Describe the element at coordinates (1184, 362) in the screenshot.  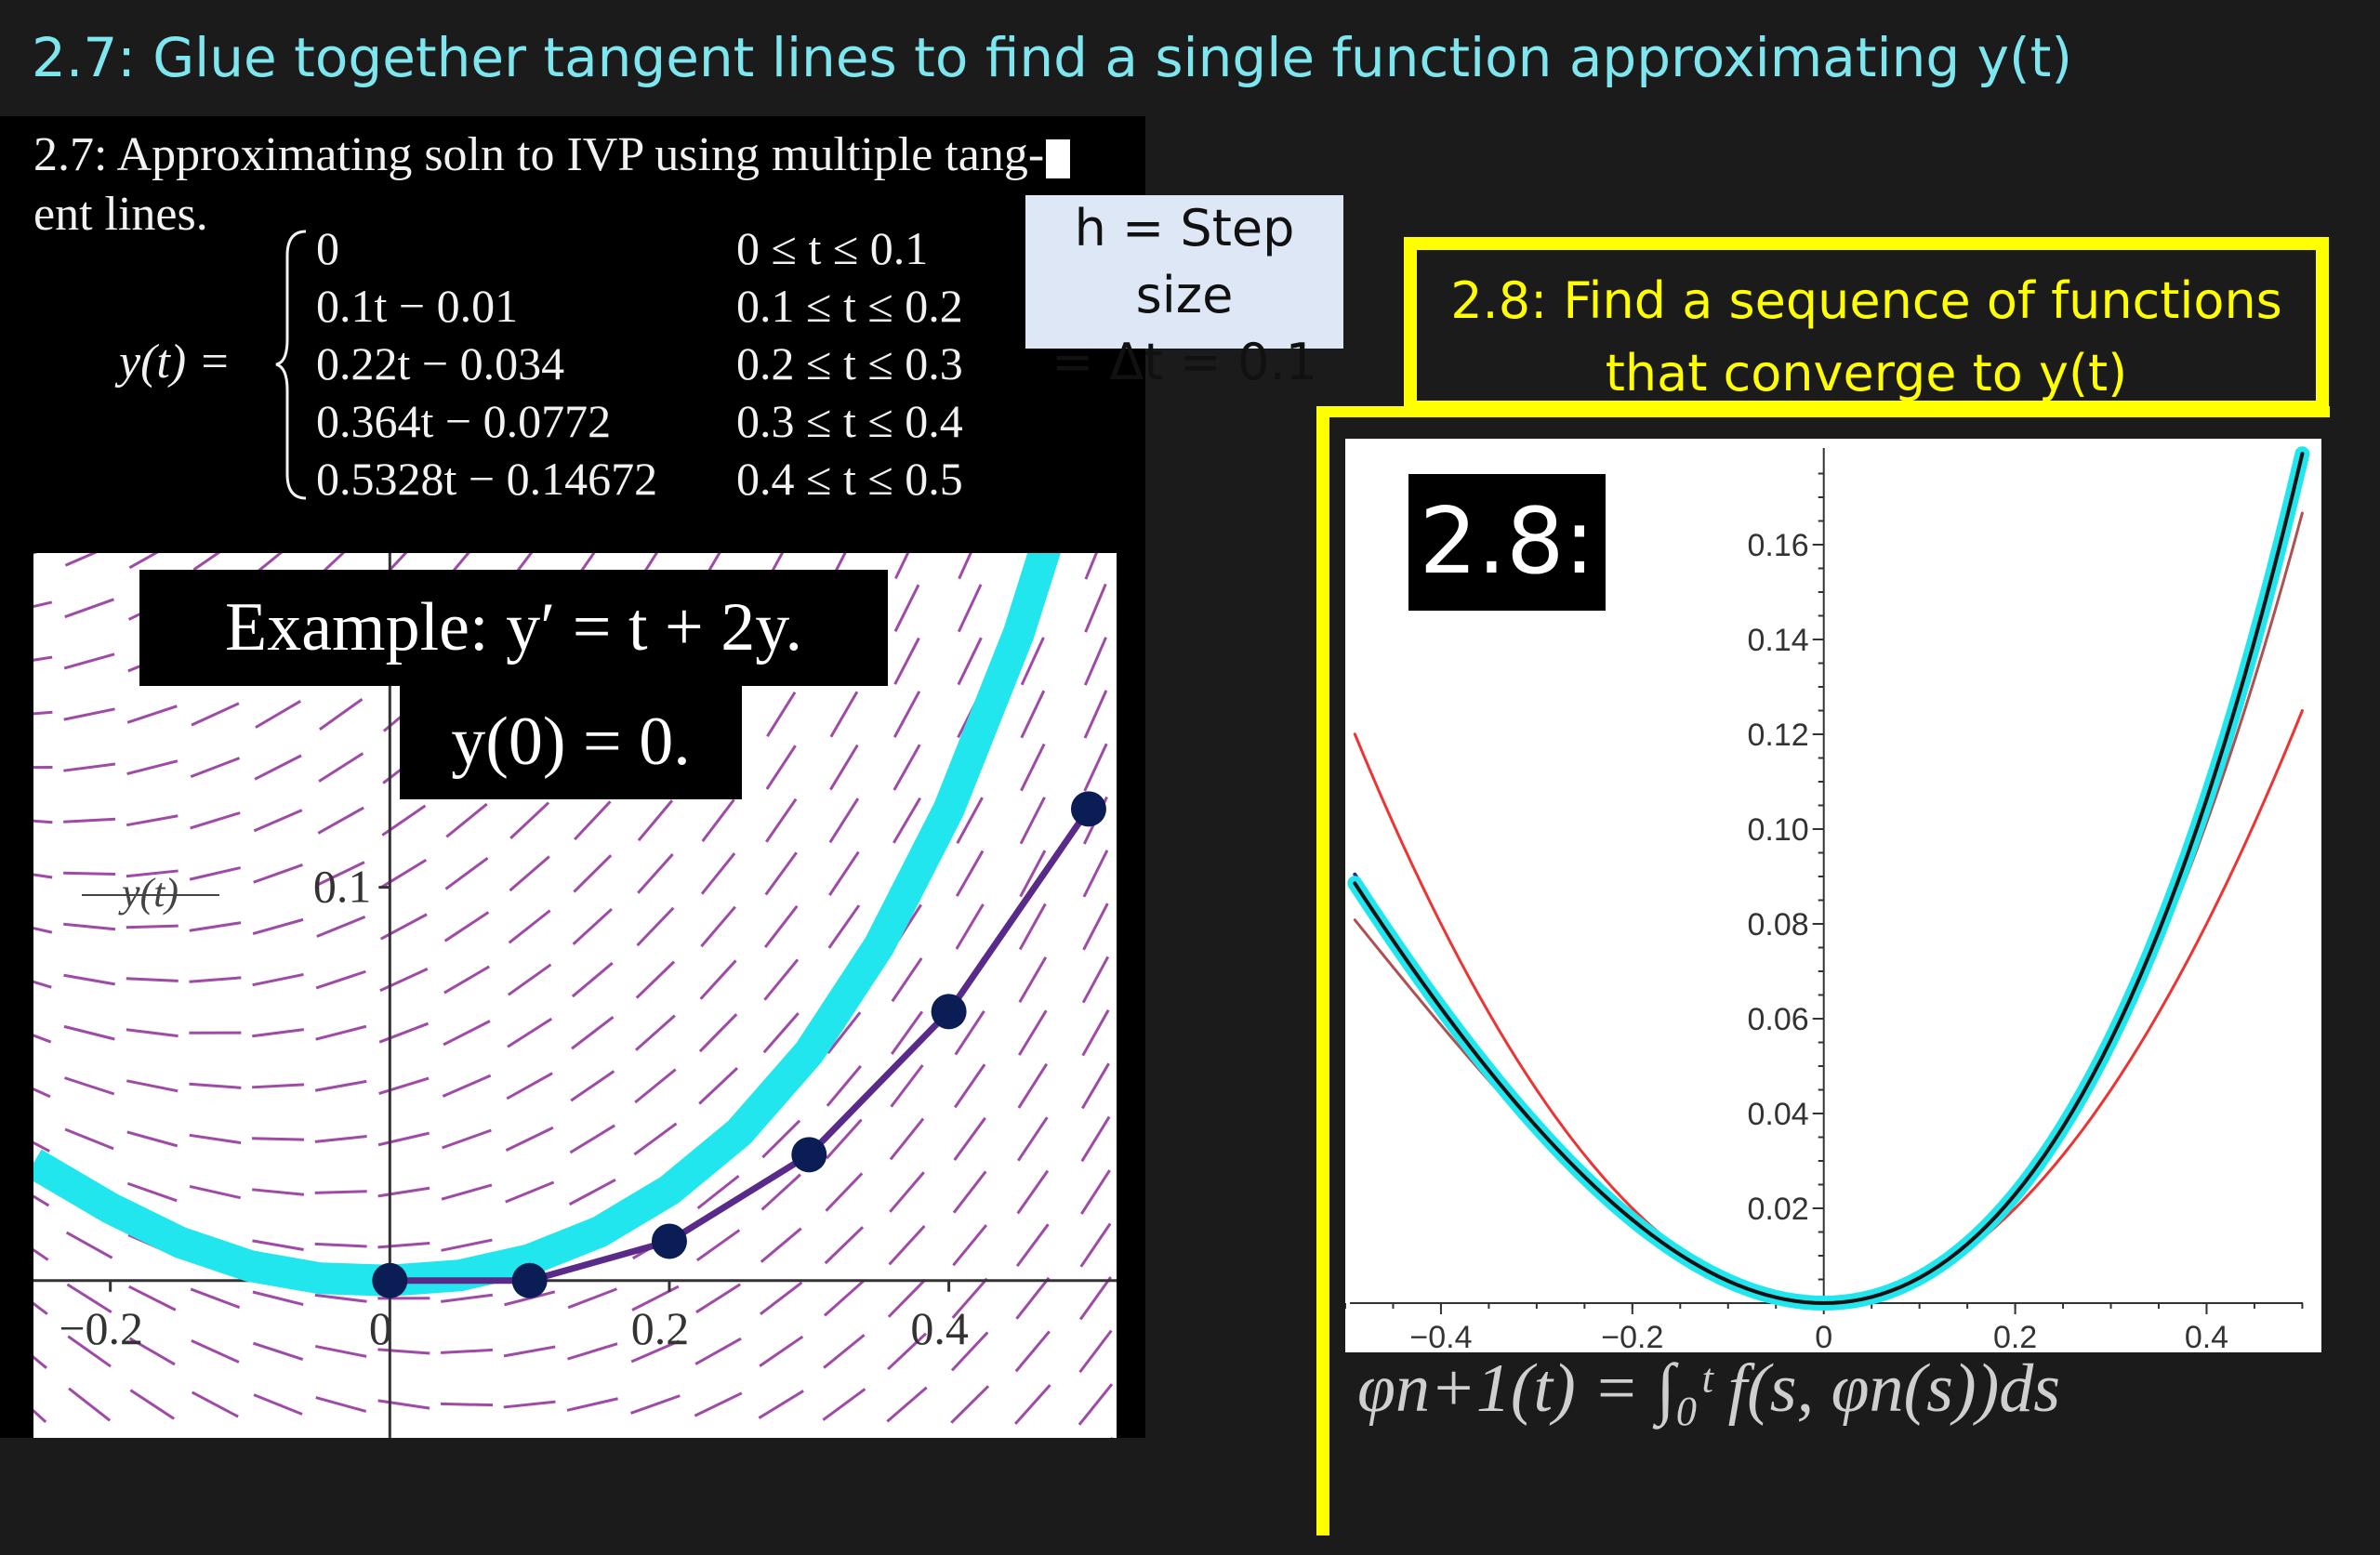
I see `step-size-line-2: = Δt = 0.1` at that location.